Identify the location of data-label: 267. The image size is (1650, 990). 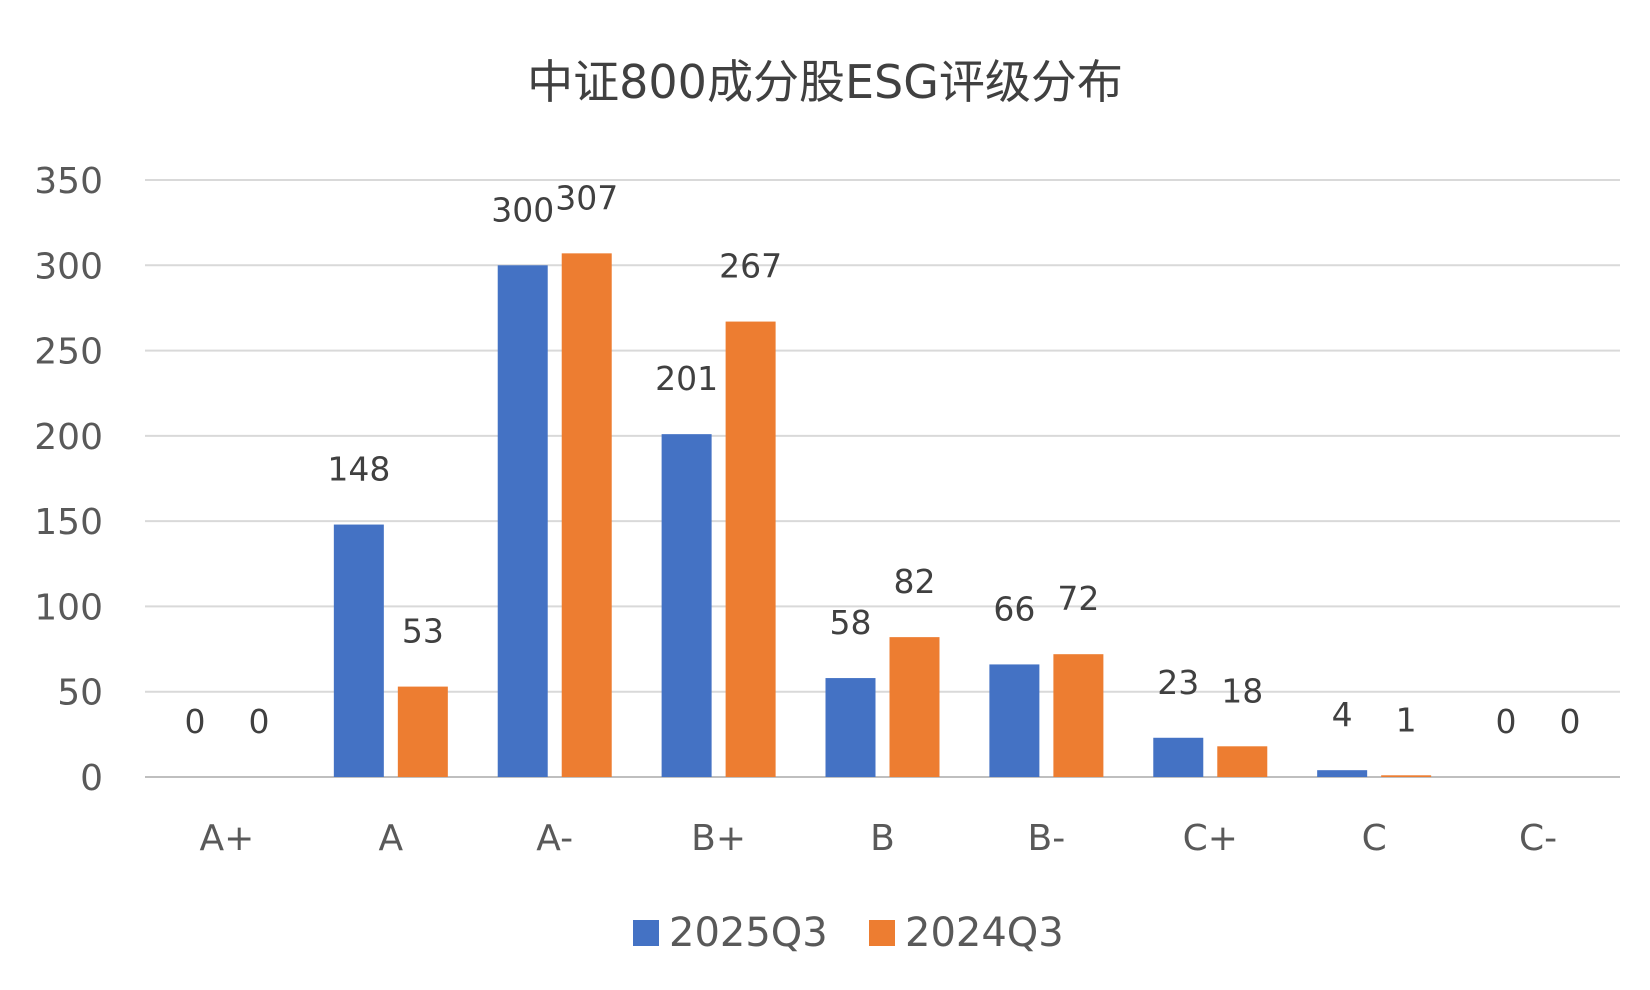
(750, 266).